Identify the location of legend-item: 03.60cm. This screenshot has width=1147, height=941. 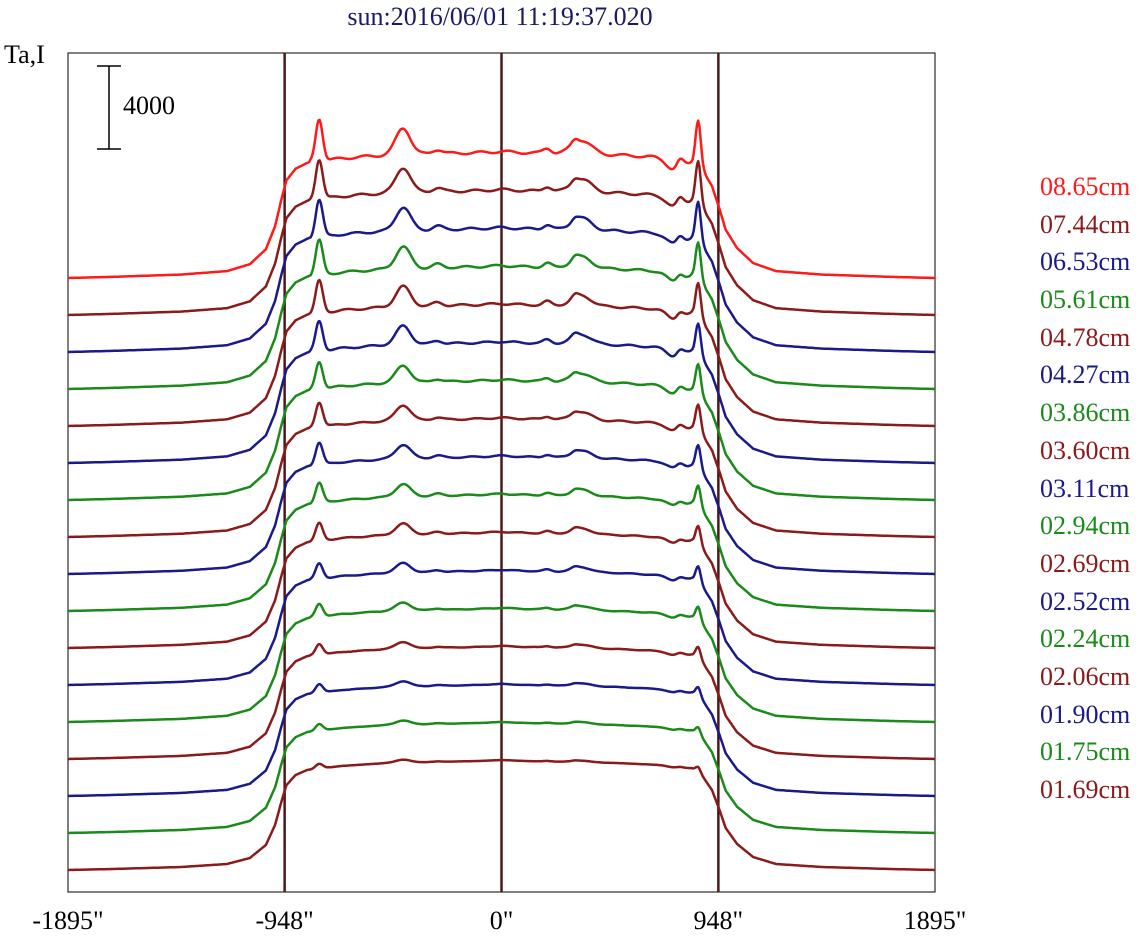
(1085, 450).